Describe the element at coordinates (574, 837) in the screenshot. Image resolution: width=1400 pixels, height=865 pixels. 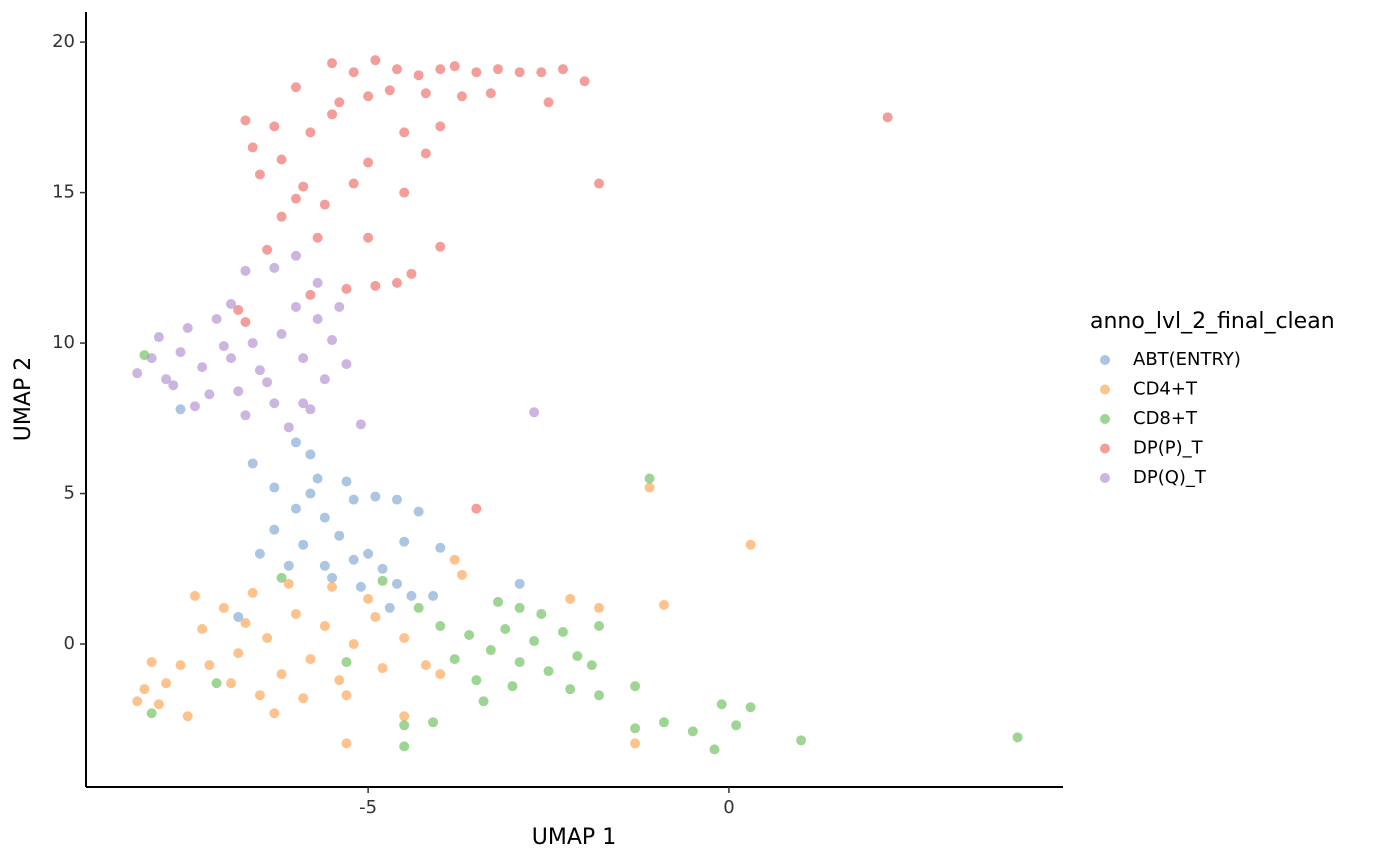
I see `x-axis-title: UMAP 1` at that location.